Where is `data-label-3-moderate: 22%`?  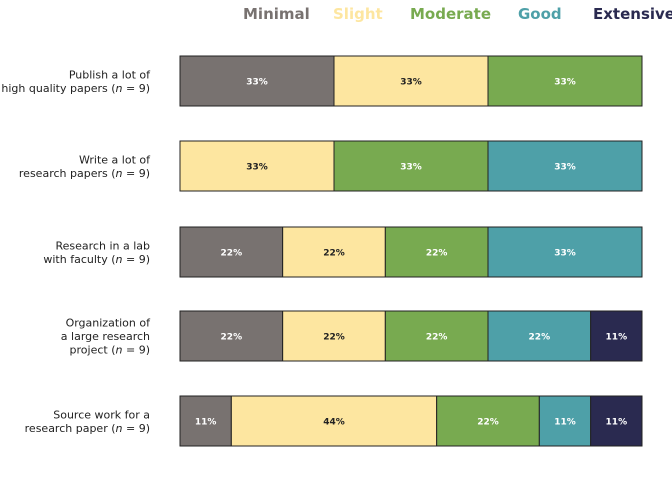 data-label-3-moderate: 22% is located at coordinates (437, 254).